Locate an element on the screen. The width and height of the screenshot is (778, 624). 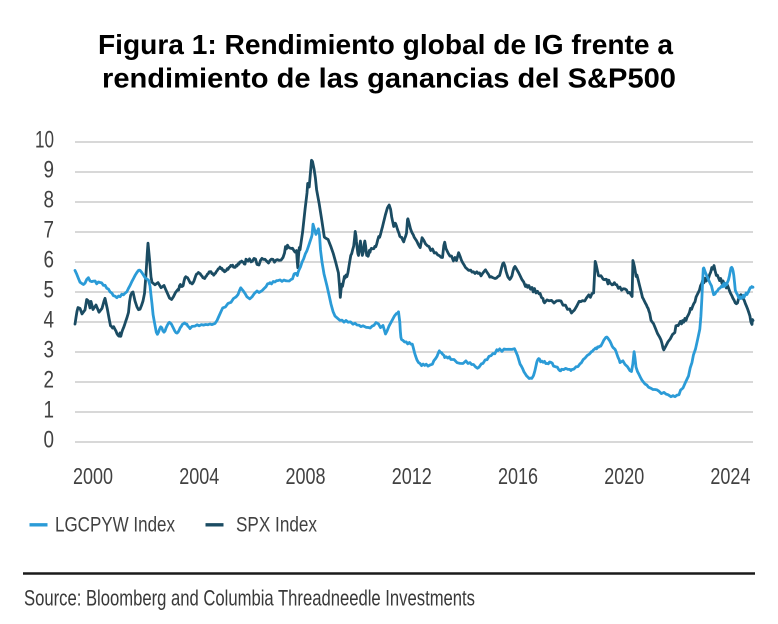
svg-text: 6 is located at coordinates (49, 260).